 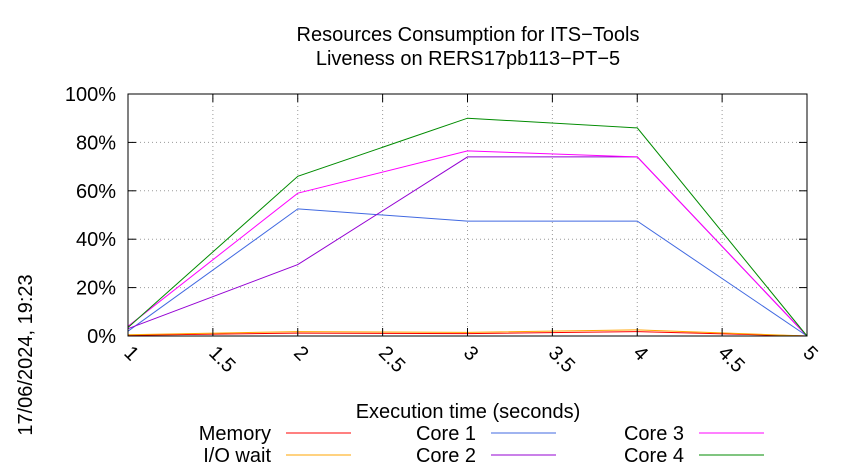 I want to click on x-tick-label: 4.5, so click(x=731, y=359).